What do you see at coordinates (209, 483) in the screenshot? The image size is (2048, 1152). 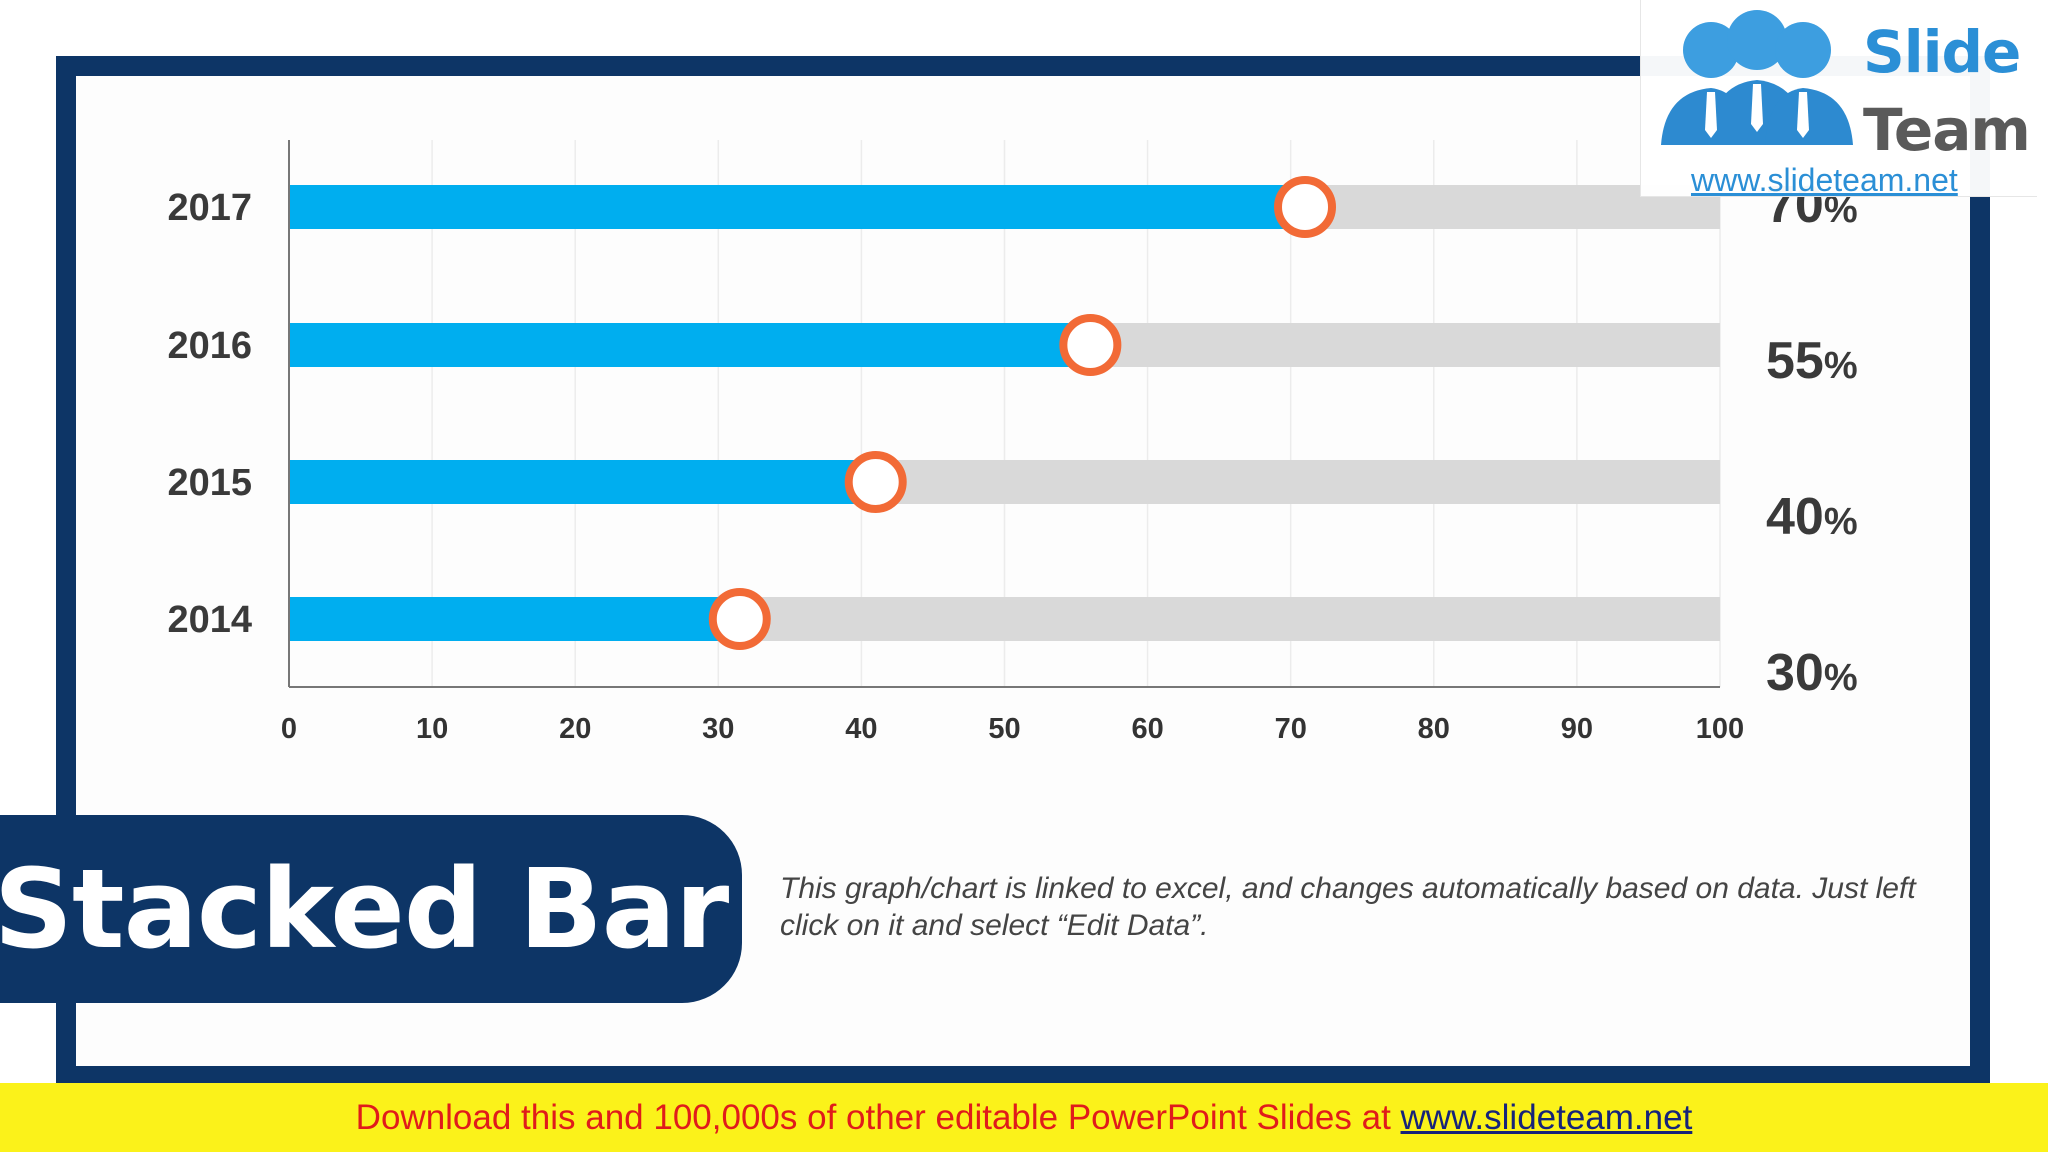 I see `category-label: 2015` at bounding box center [209, 483].